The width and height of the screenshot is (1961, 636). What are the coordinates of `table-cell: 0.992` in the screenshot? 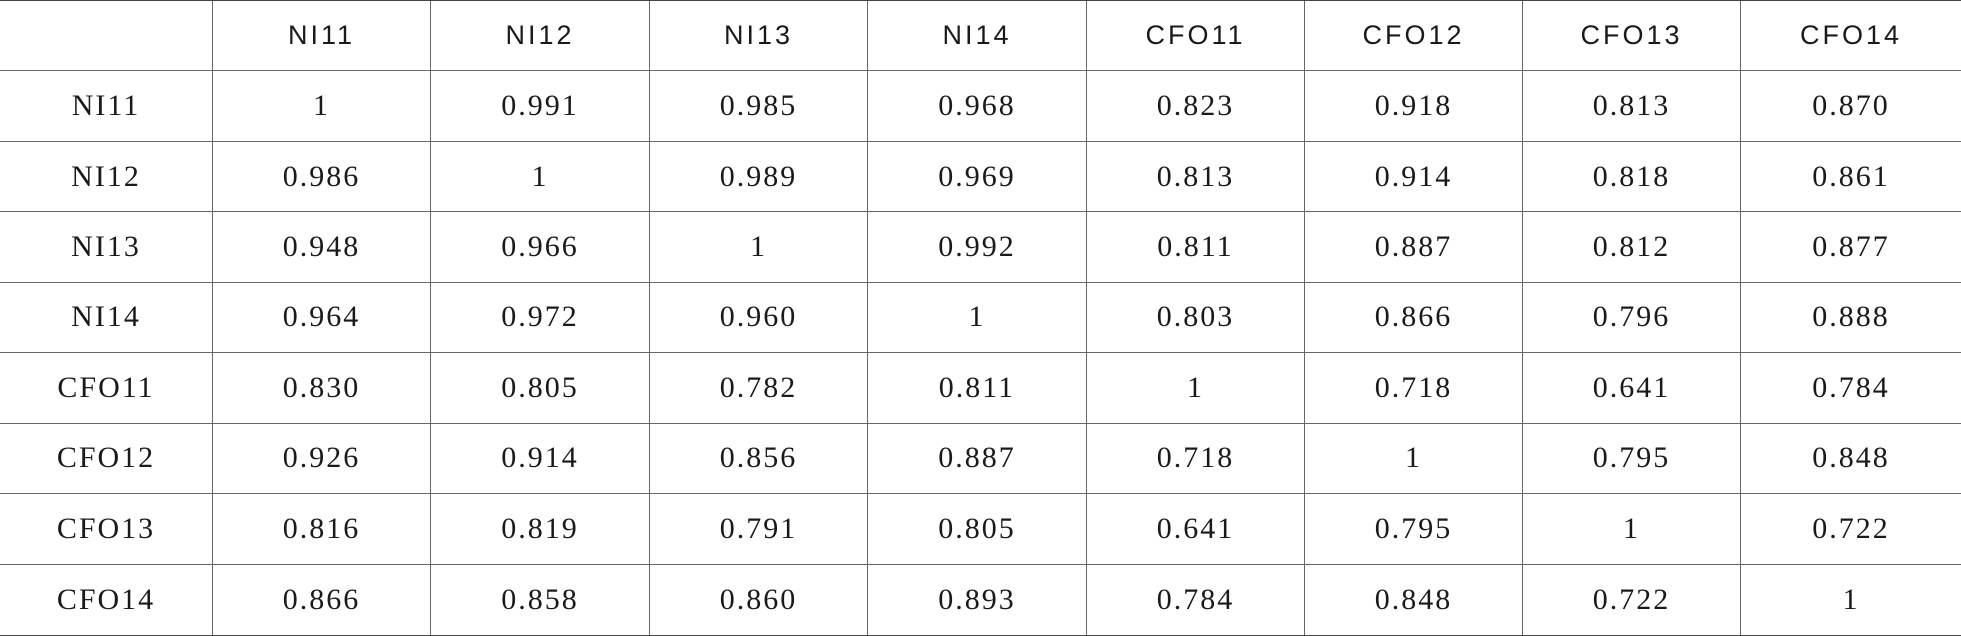 It's located at (977, 247).